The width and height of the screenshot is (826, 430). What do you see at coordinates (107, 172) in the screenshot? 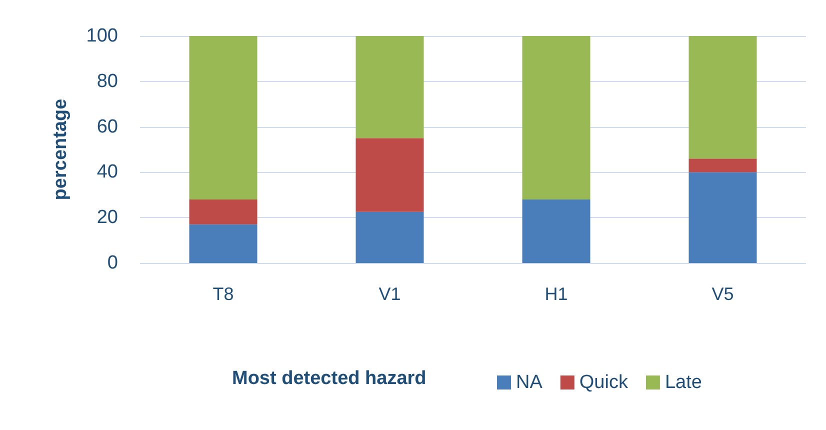
I see `y-tick-label: 40` at bounding box center [107, 172].